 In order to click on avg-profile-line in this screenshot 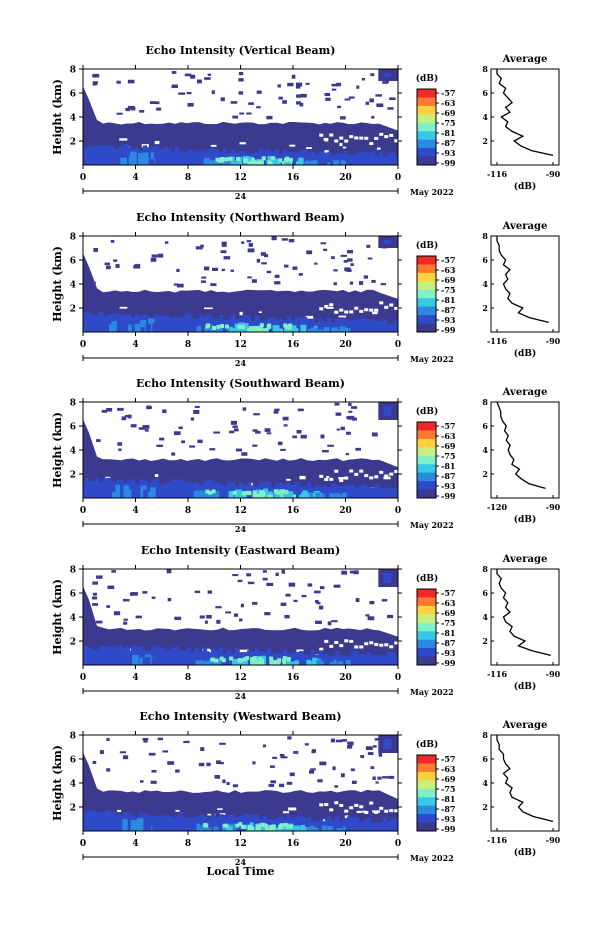, I will do `click(522, 280)`.